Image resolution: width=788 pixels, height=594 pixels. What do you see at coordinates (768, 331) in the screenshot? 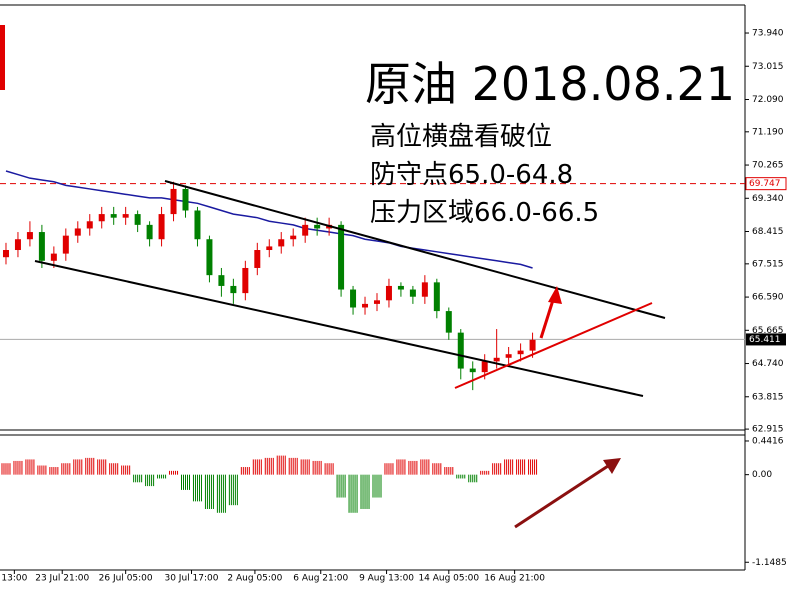
I see `y-tick-label: 65.665` at bounding box center [768, 331].